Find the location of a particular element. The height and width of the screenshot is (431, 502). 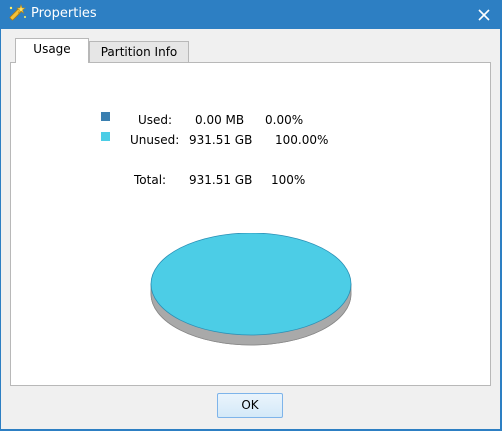

used-size: 0.00 MB is located at coordinates (220, 120).